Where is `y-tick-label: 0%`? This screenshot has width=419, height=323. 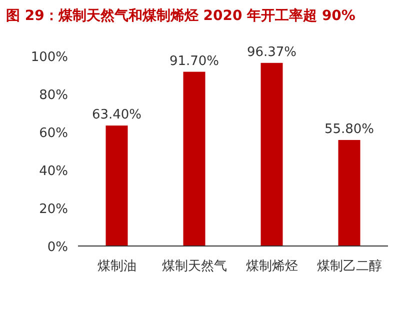 y-tick-label: 0% is located at coordinates (57, 247).